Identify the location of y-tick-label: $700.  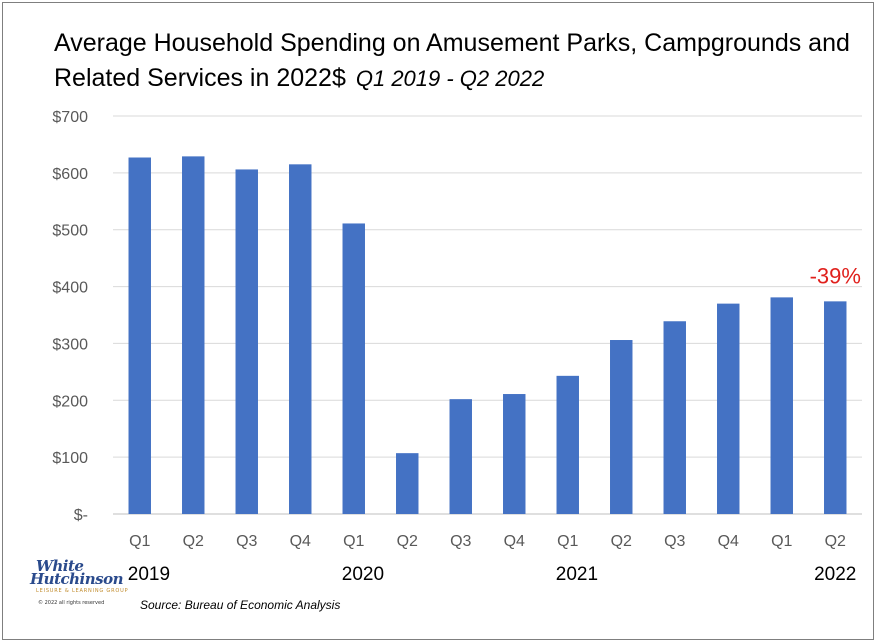
(70, 117).